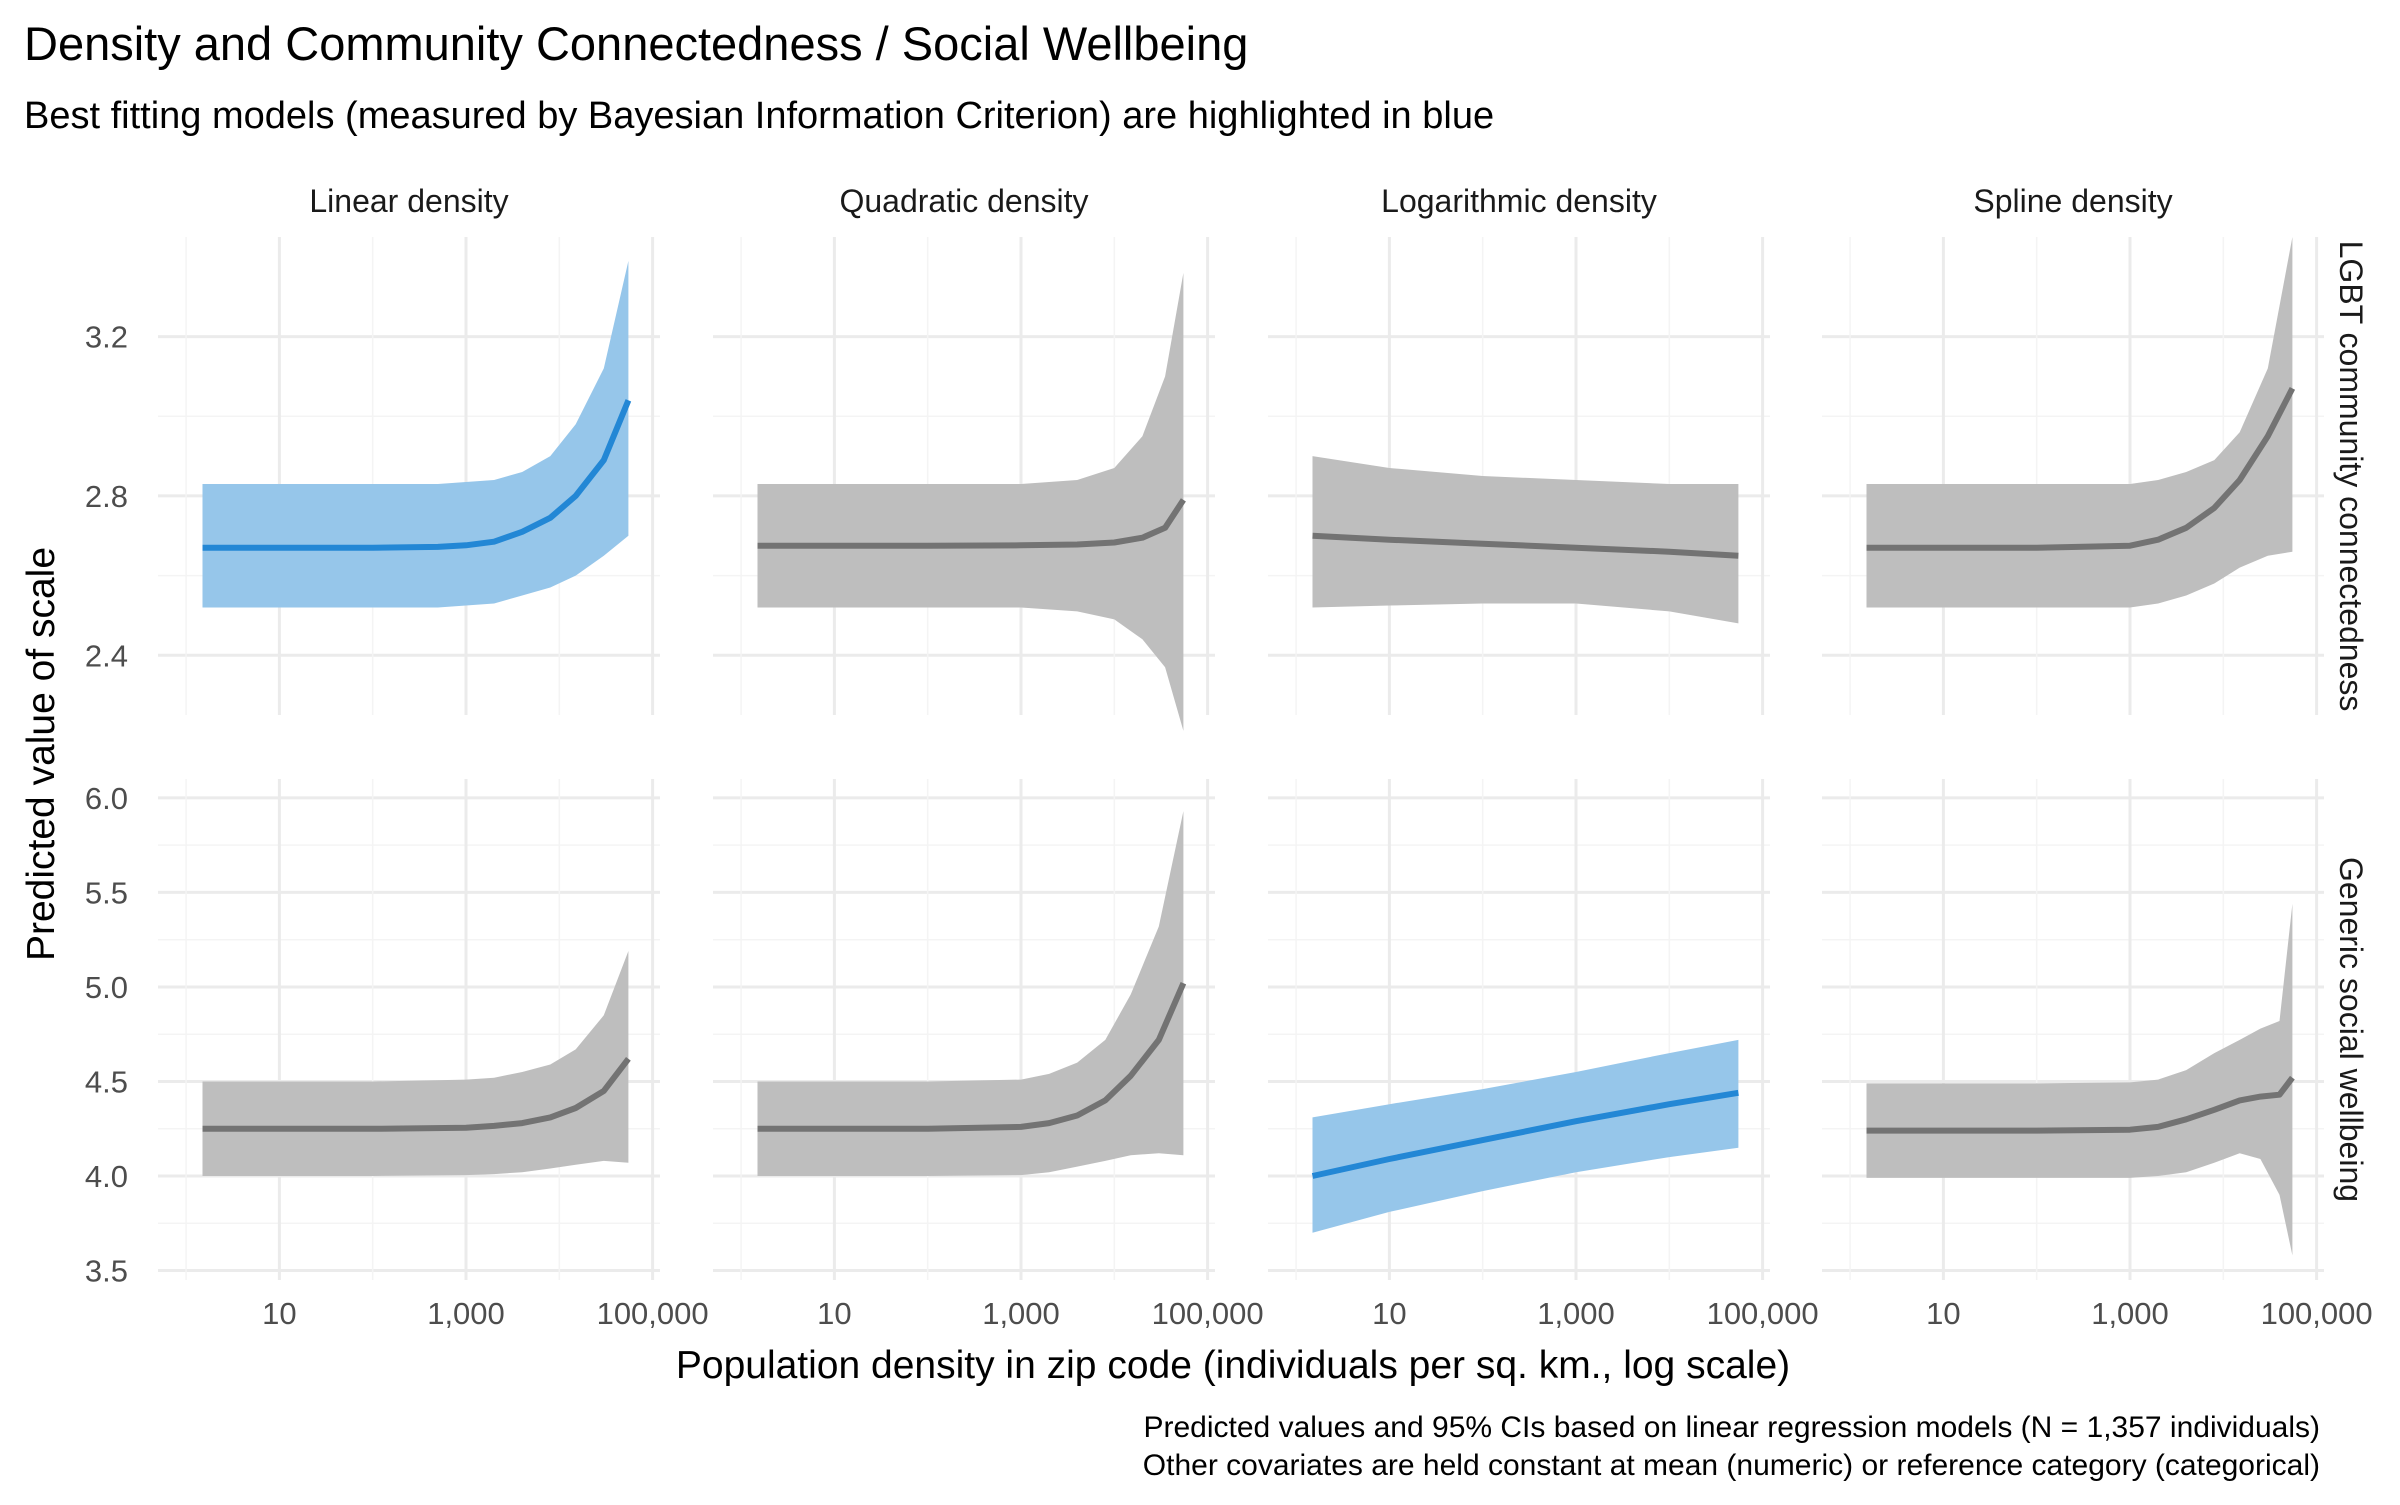  What do you see at coordinates (41, 754) in the screenshot?
I see `y-axis-title: Predicted value of scale` at bounding box center [41, 754].